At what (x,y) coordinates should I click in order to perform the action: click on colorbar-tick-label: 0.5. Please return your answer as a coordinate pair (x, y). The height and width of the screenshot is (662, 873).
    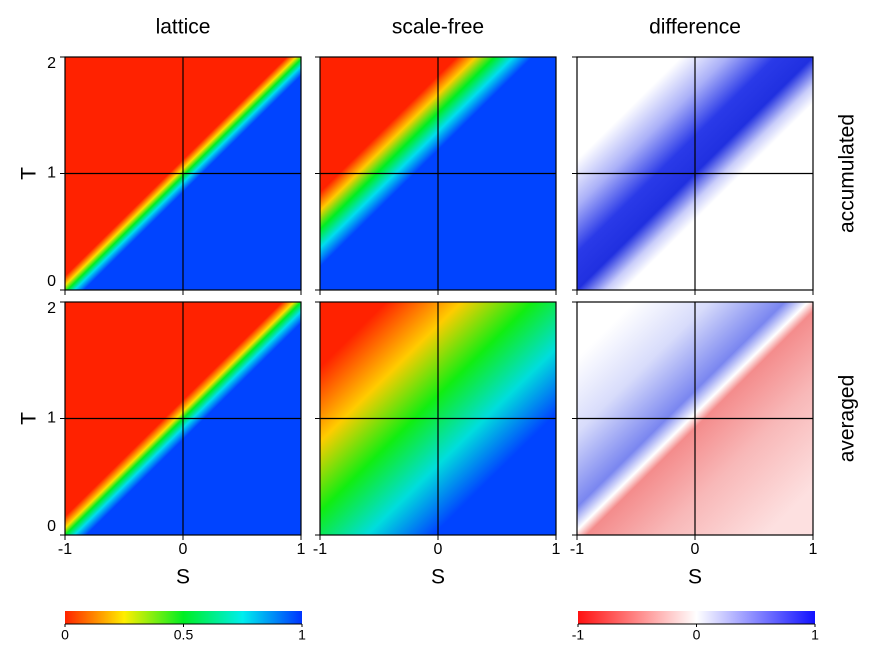
    Looking at the image, I should click on (184, 635).